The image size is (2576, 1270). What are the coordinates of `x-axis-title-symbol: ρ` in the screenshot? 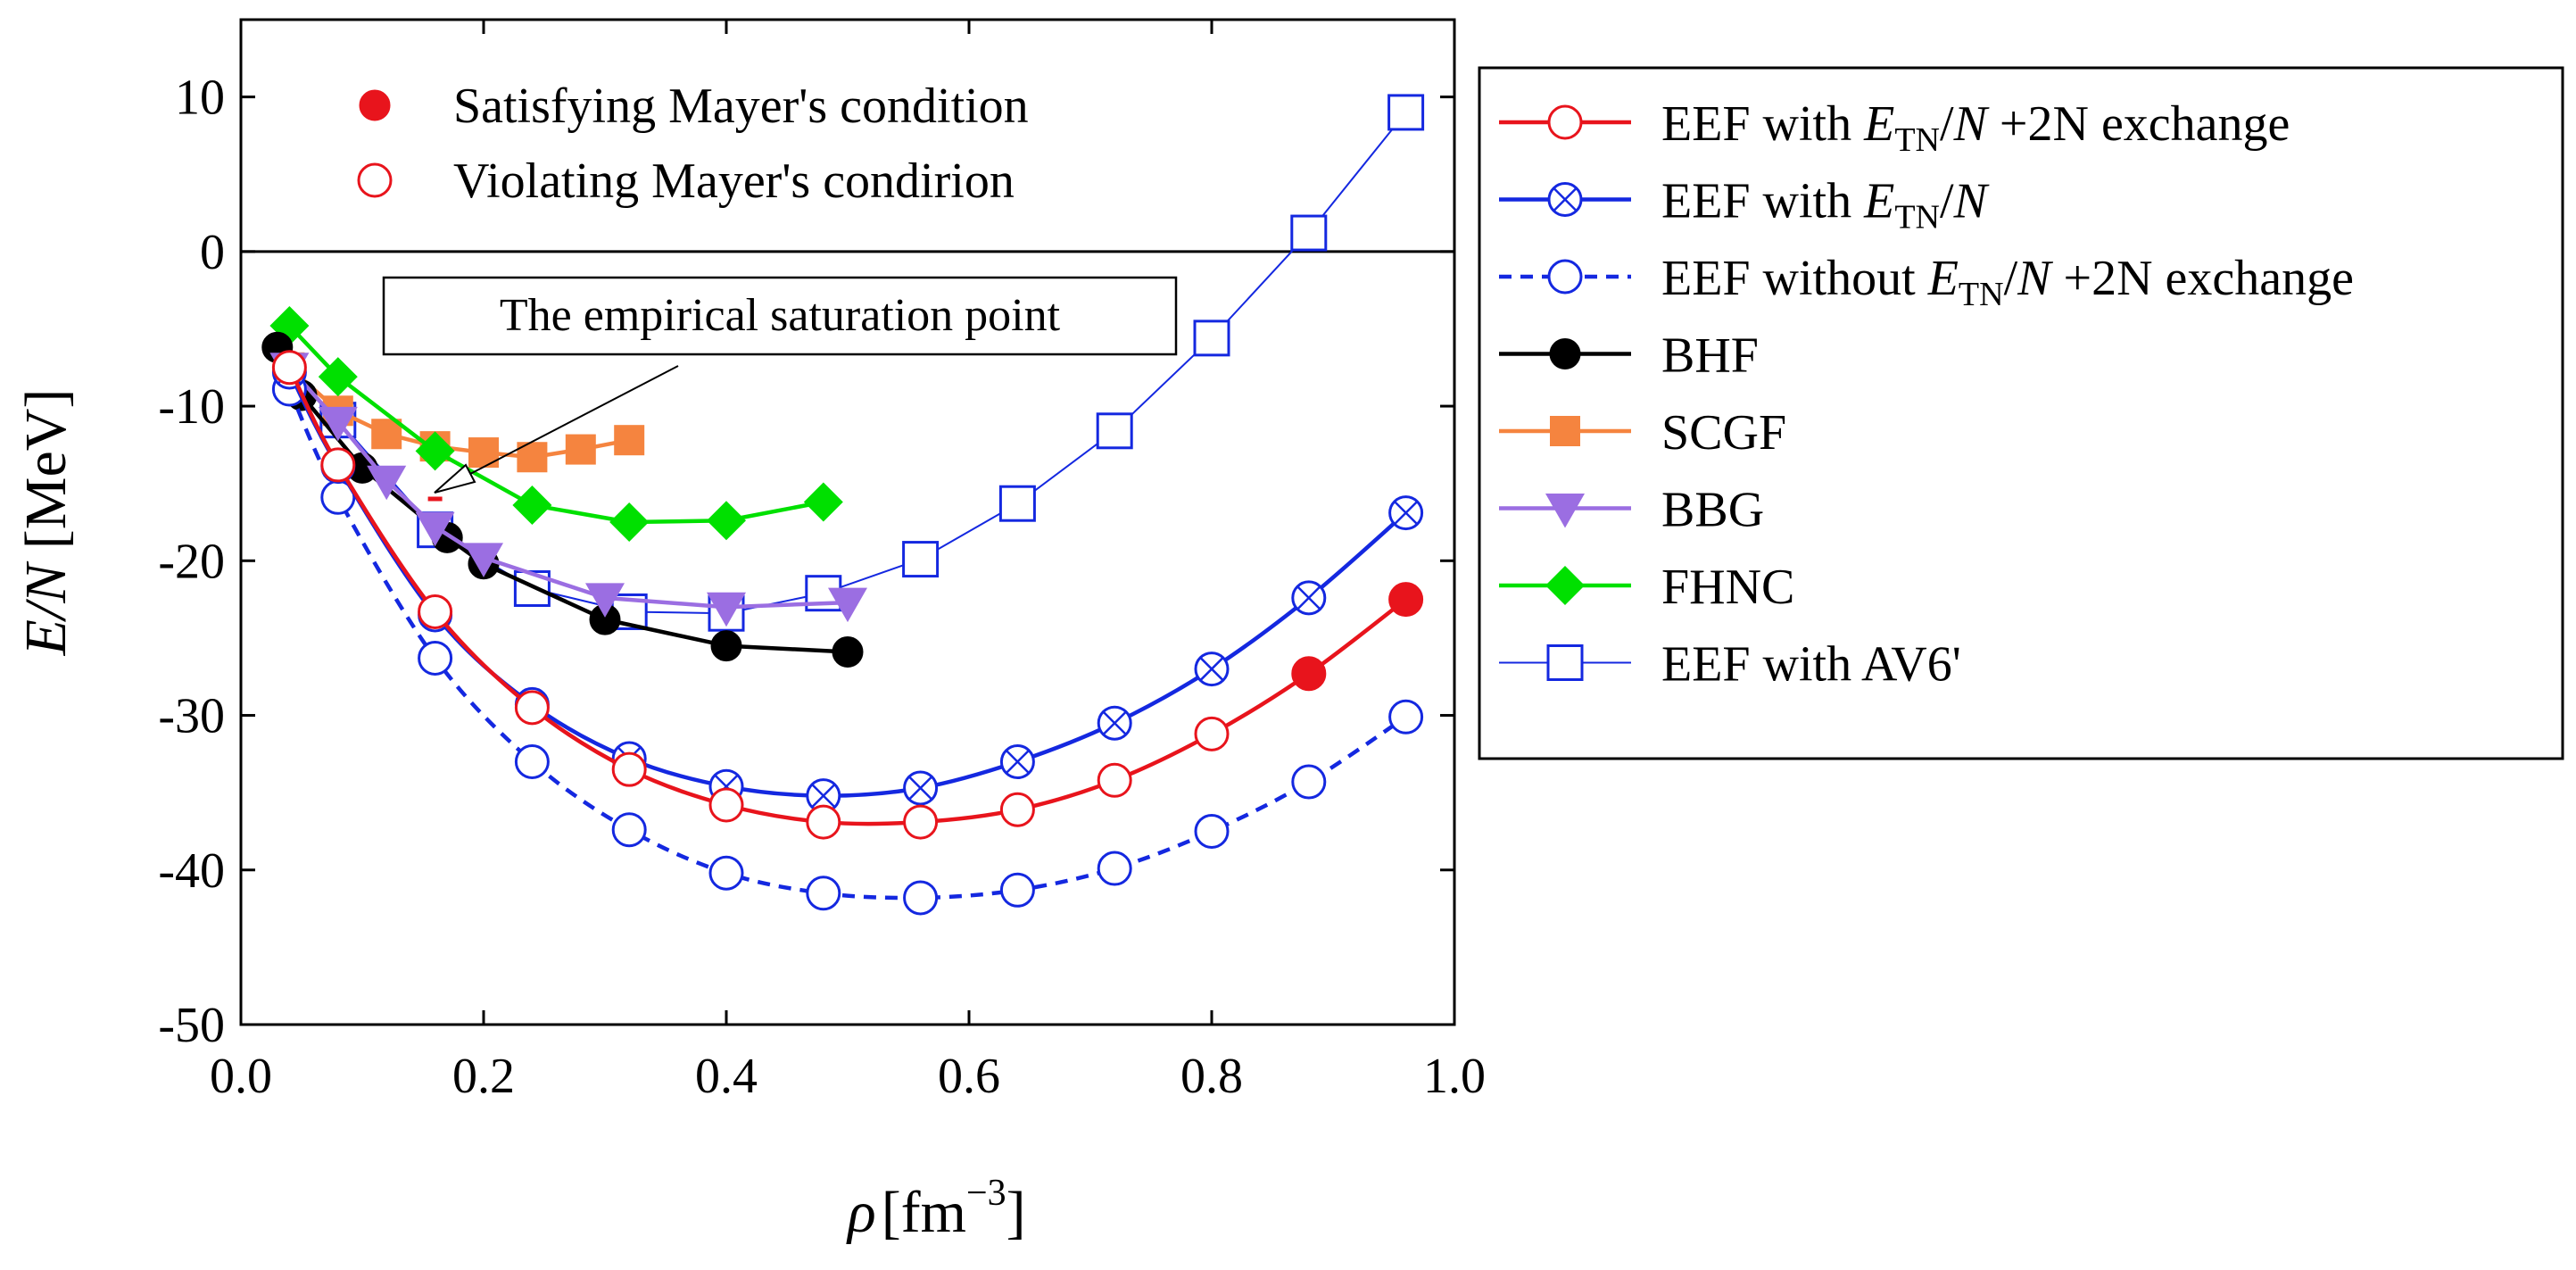 It's located at (861, 1212).